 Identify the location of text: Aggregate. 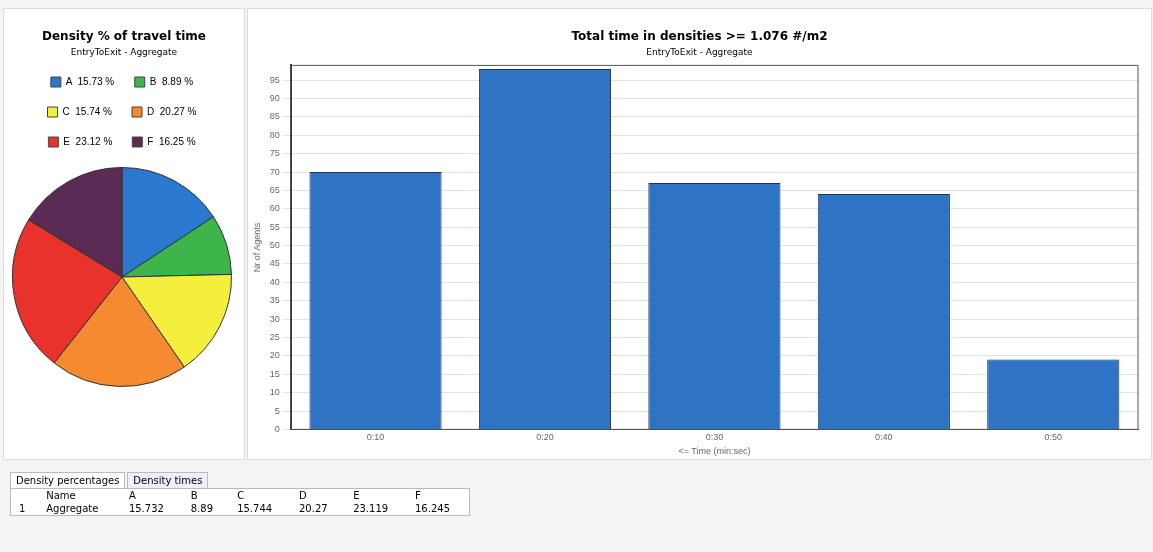
(72, 509).